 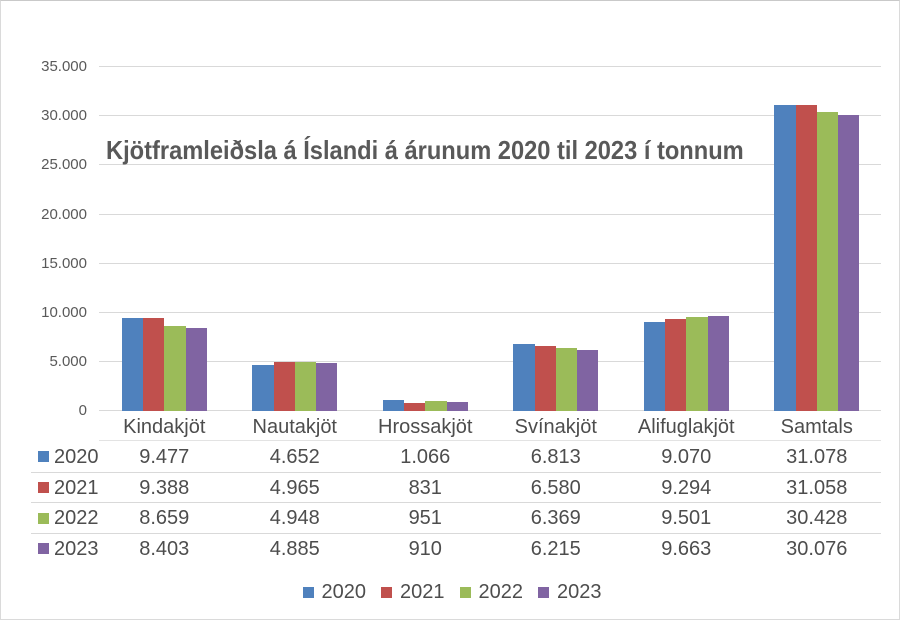 What do you see at coordinates (524, 377) in the screenshot?
I see `bar-2020-Svínakjöt` at bounding box center [524, 377].